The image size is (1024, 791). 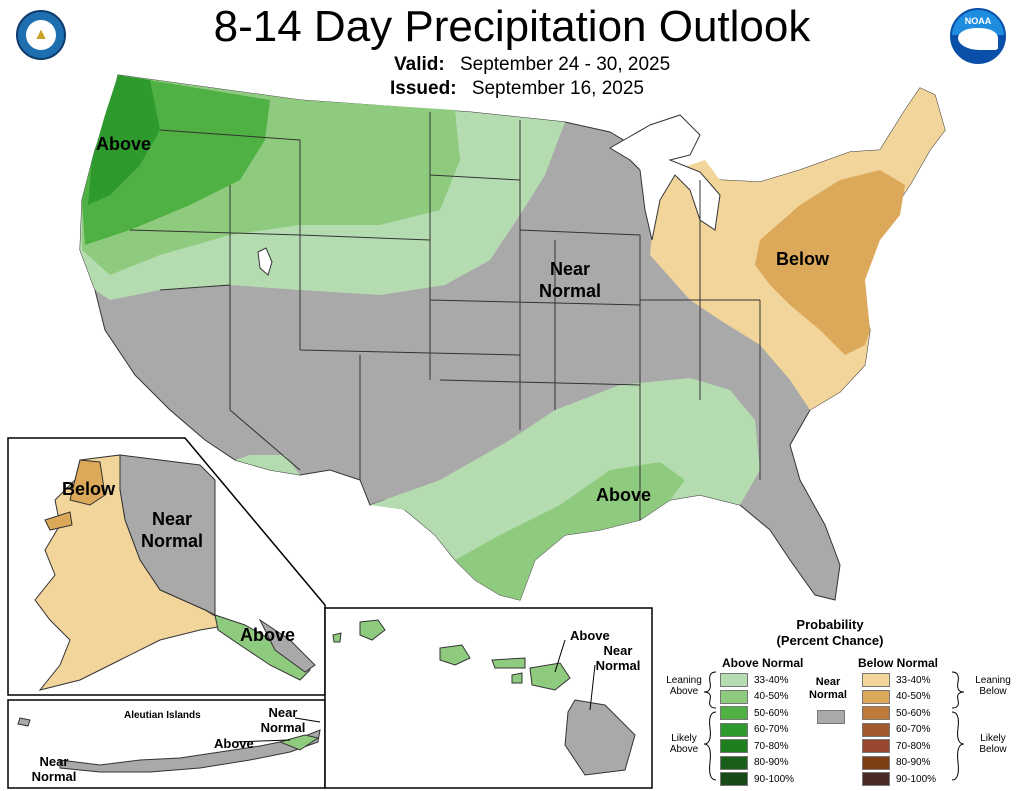 What do you see at coordinates (771, 746) in the screenshot?
I see `legend-range-above-4: 70-80%` at bounding box center [771, 746].